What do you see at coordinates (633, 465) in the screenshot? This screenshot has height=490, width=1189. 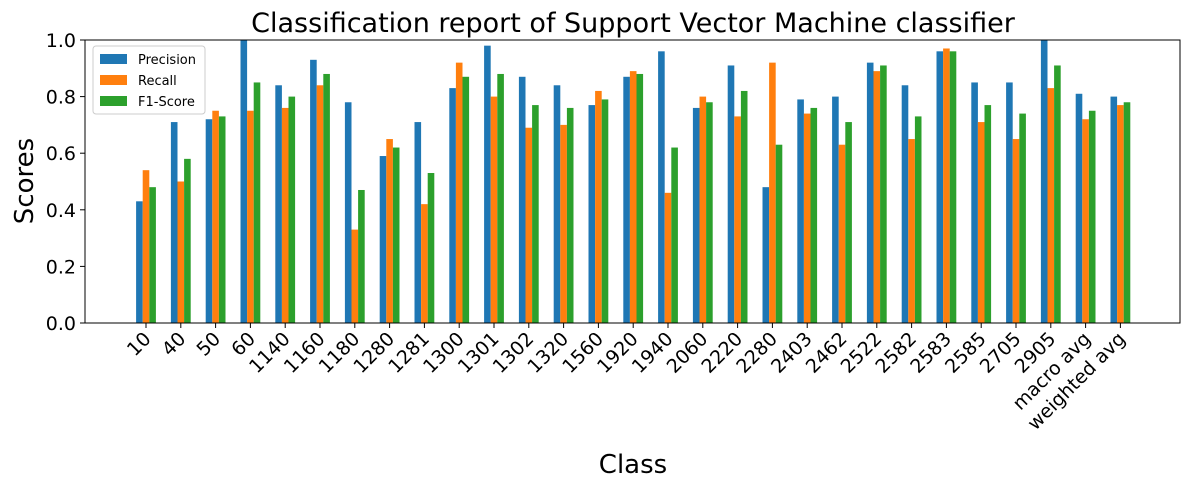 I see `x-axis-title: Class` at bounding box center [633, 465].